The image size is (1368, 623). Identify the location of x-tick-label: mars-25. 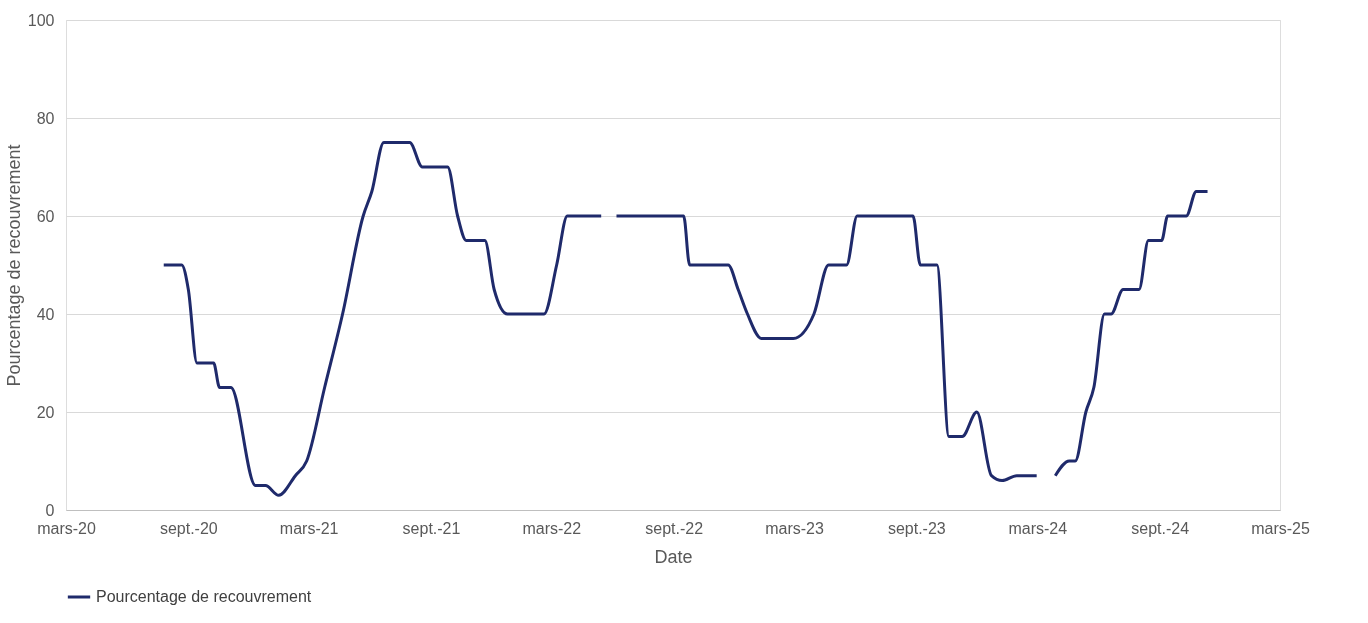
(1280, 528).